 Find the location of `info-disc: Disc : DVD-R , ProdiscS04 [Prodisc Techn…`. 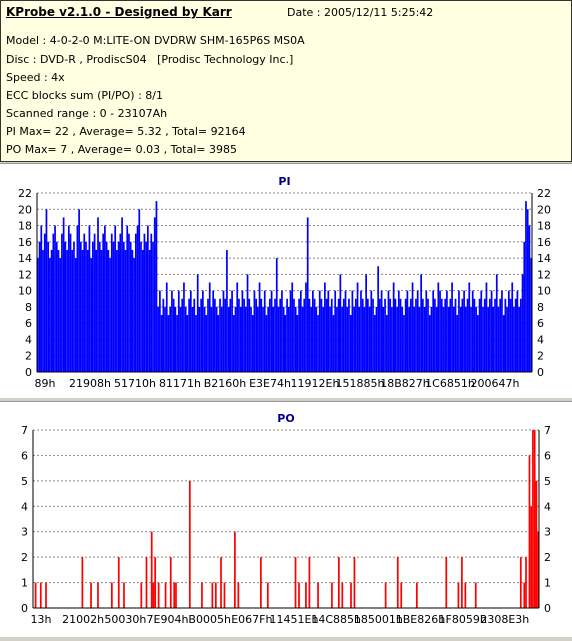

info-disc: Disc : DVD-R , ProdiscS04 [Prodisc Techn… is located at coordinates (150, 59).